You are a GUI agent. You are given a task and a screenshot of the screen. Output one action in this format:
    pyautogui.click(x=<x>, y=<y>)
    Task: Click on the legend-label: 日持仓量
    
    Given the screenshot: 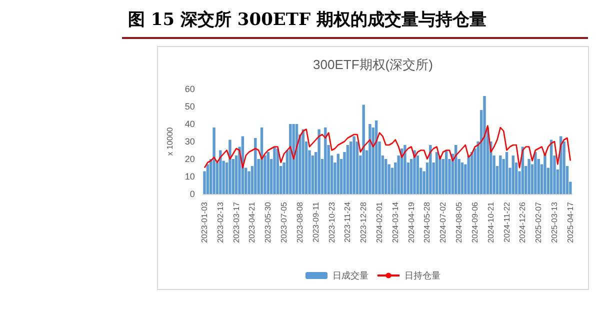 What is the action you would take?
    pyautogui.click(x=422, y=275)
    